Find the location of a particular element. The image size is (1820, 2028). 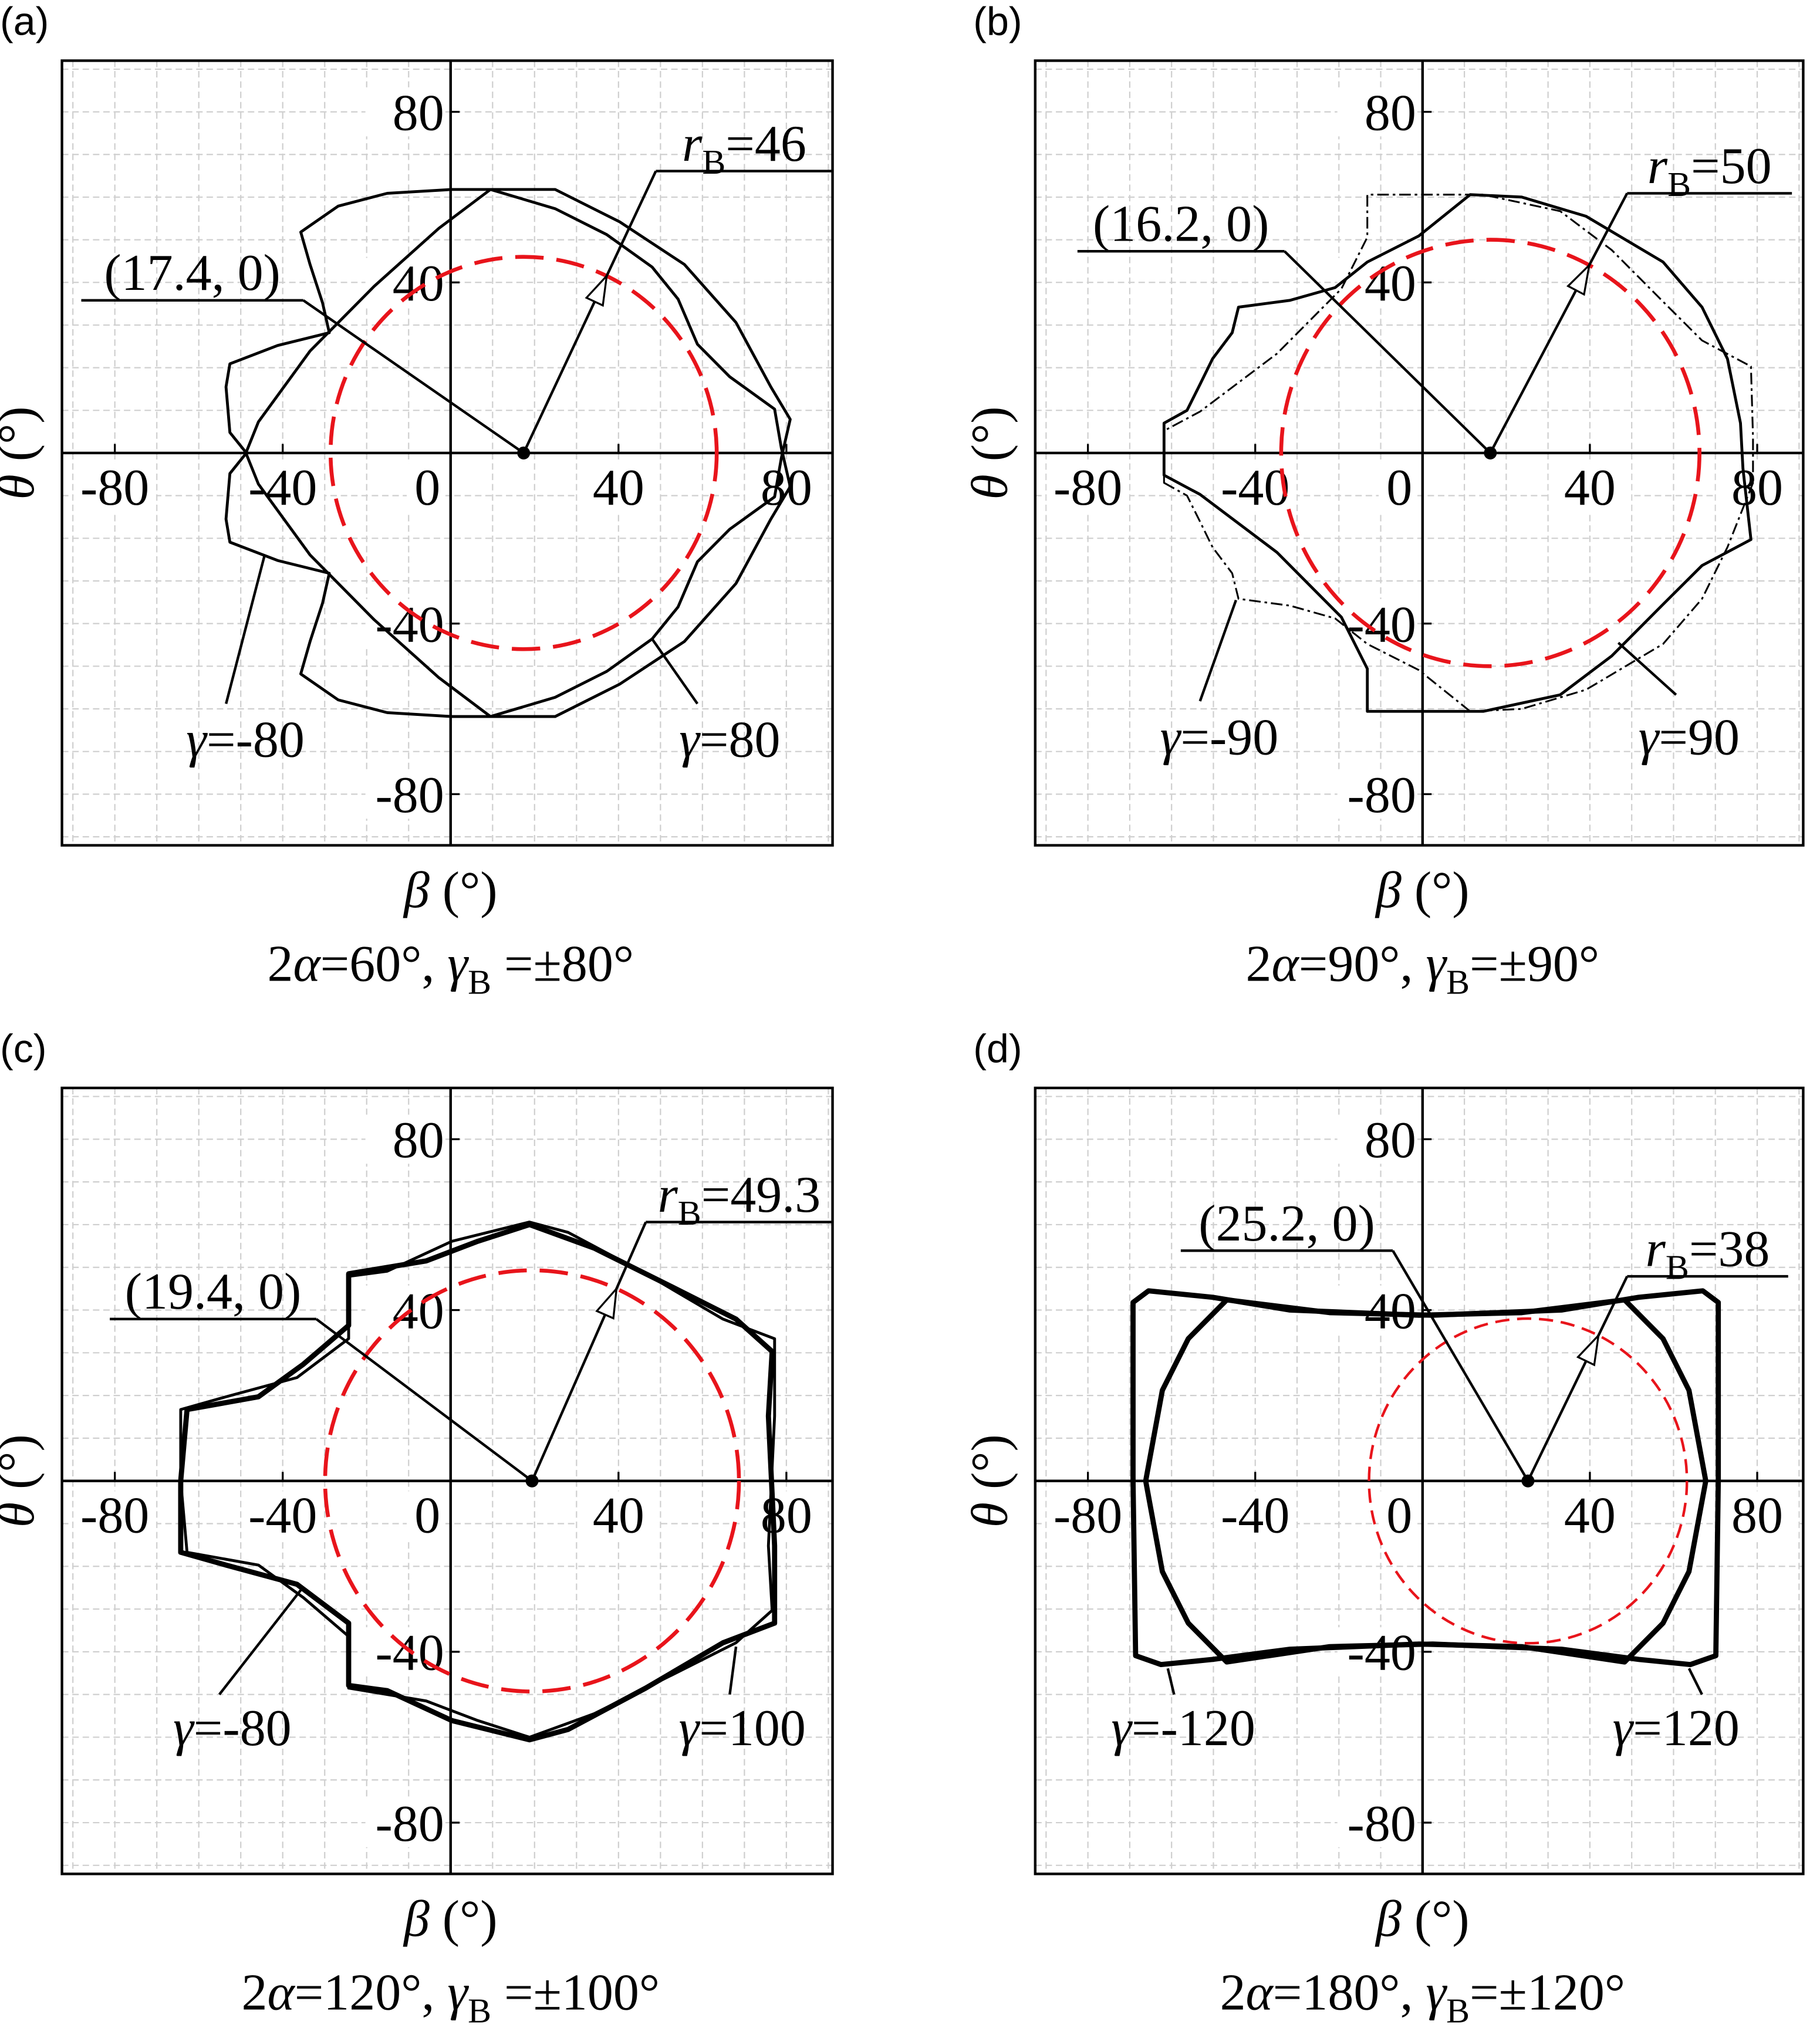

text-part: r is located at coordinates (1657, 166).